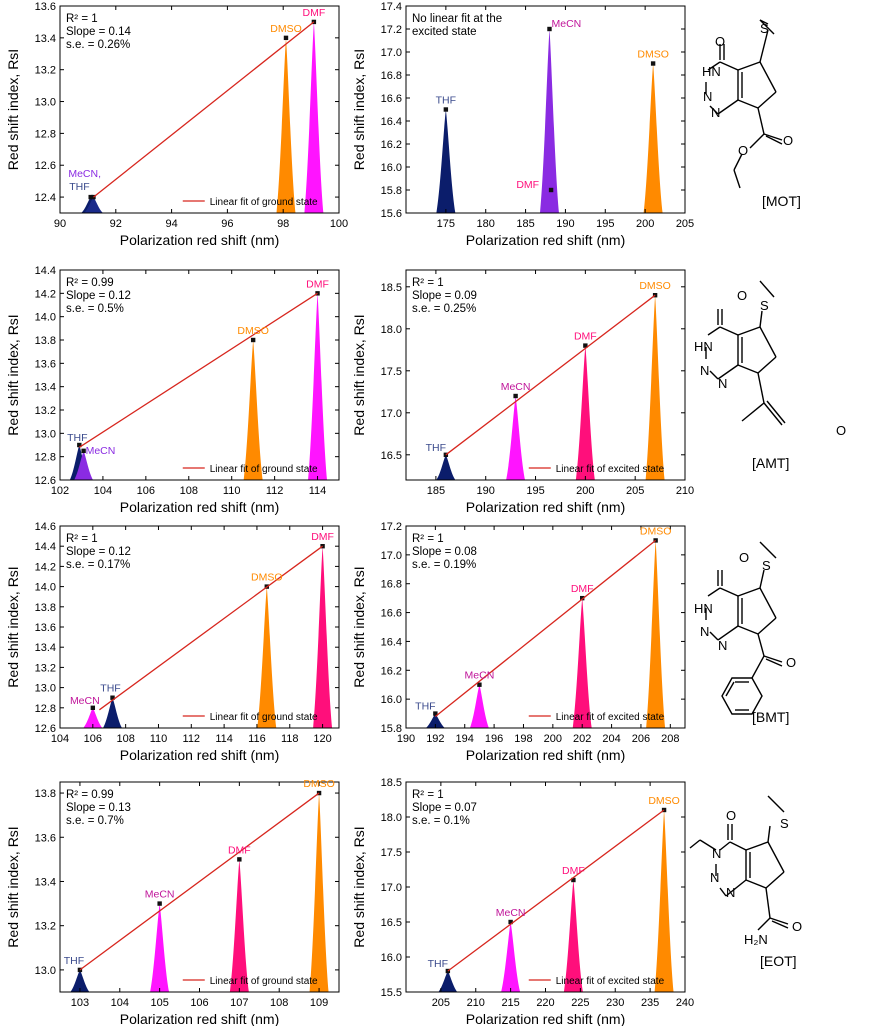 This screenshot has height=1026, width=871. Describe the element at coordinates (84, 174) in the screenshot. I see `point-label: MeCN,` at that location.